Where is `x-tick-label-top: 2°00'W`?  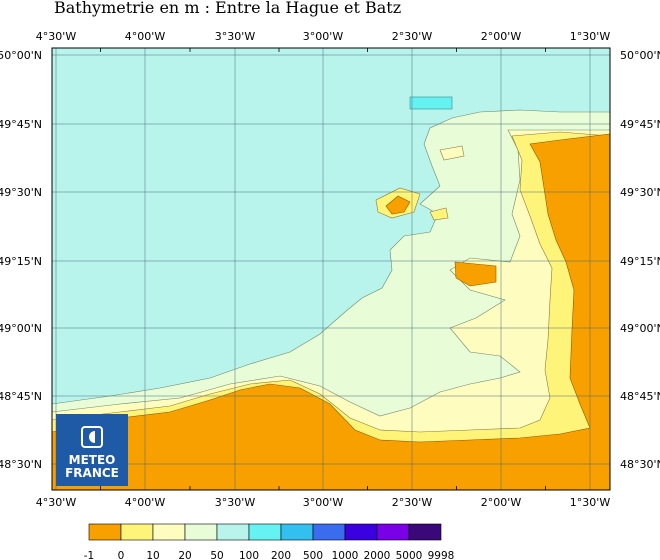
x-tick-label-top: 2°00'W is located at coordinates (501, 36).